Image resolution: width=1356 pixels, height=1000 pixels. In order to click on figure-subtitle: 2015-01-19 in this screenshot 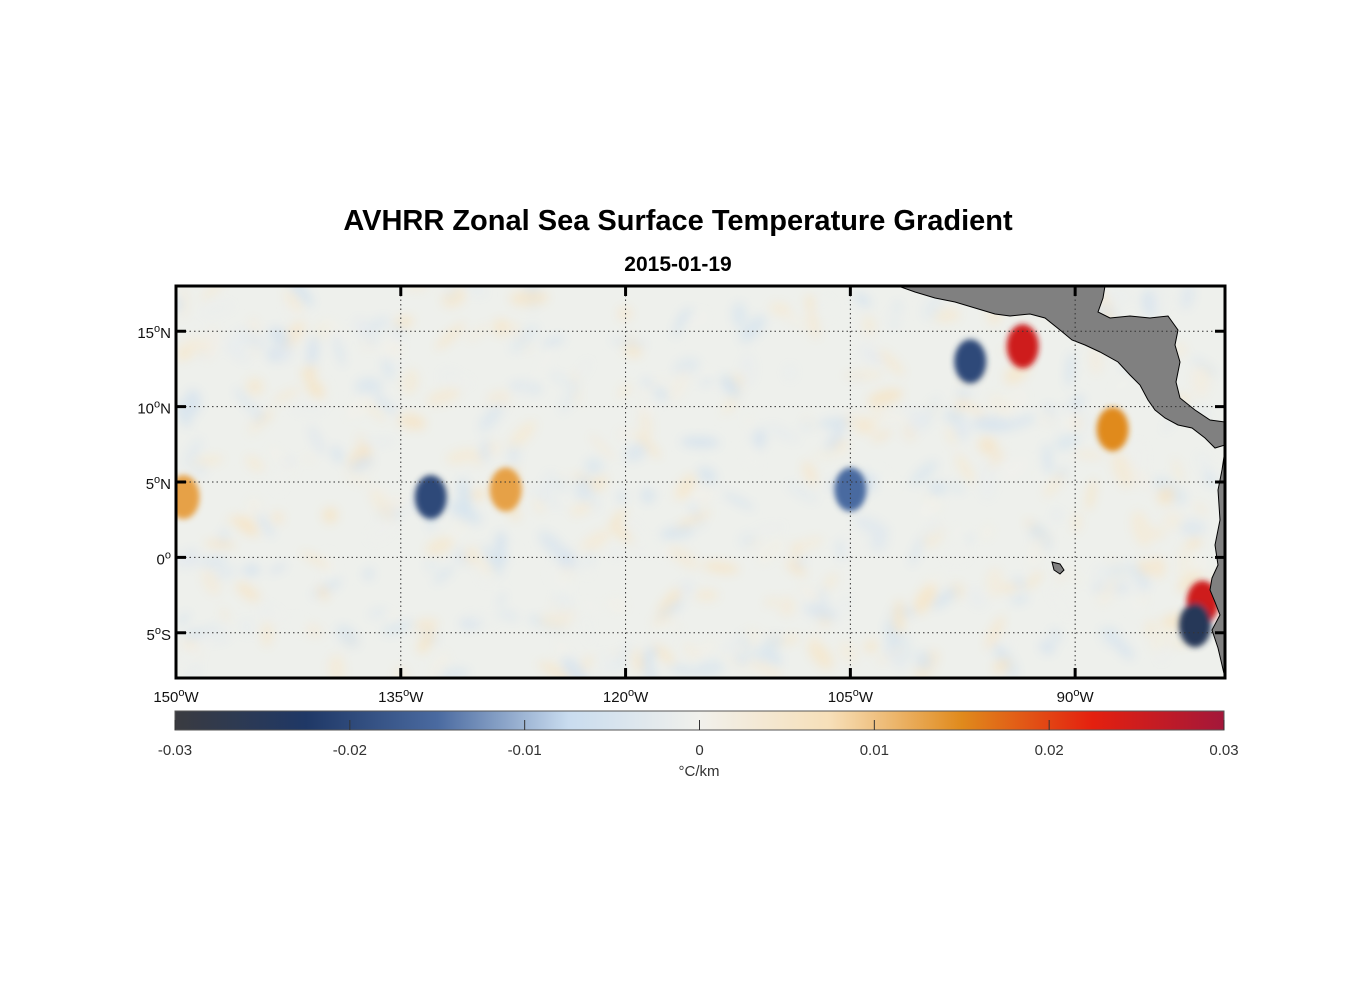, I will do `click(678, 264)`.